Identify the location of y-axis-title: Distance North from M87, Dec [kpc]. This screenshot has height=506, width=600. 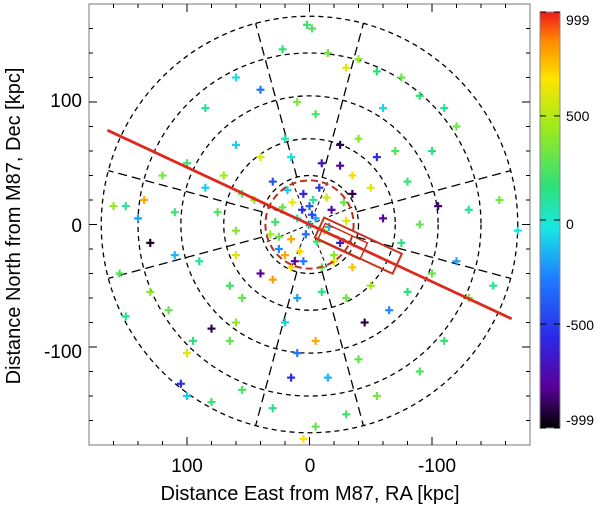
(14, 226).